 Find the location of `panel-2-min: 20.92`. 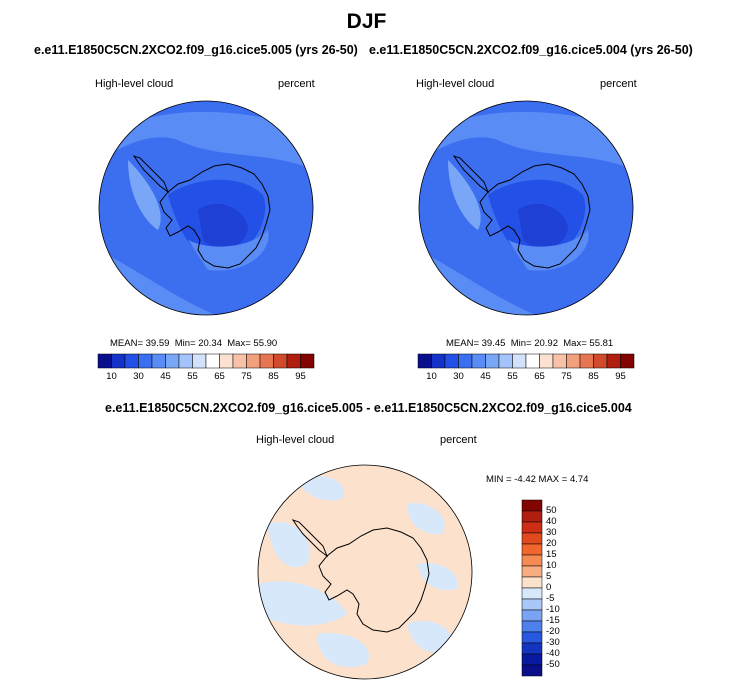

panel-2-min: 20.92 is located at coordinates (546, 343).